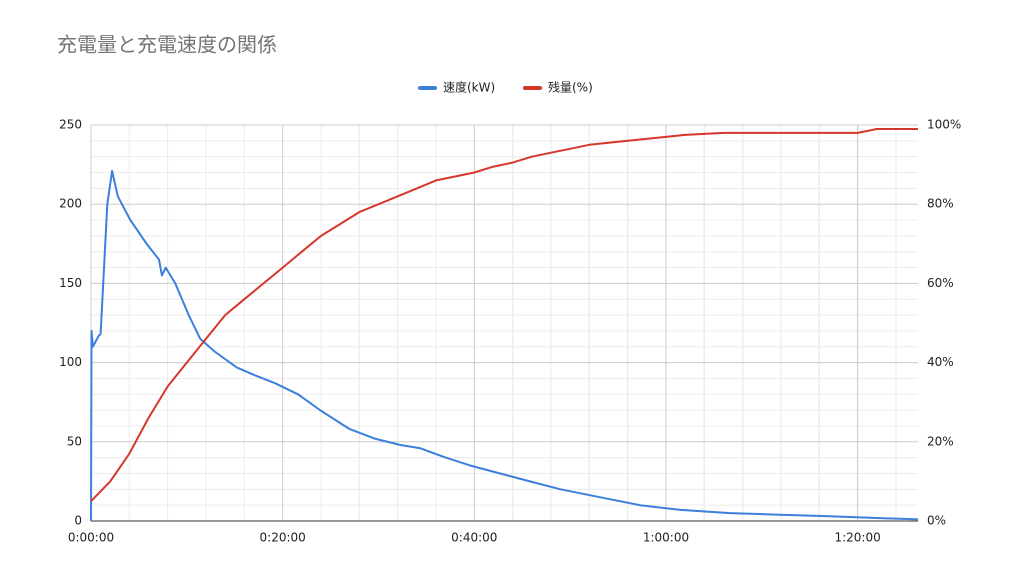  Describe the element at coordinates (70, 283) in the screenshot. I see `y-tick-label: 150` at that location.